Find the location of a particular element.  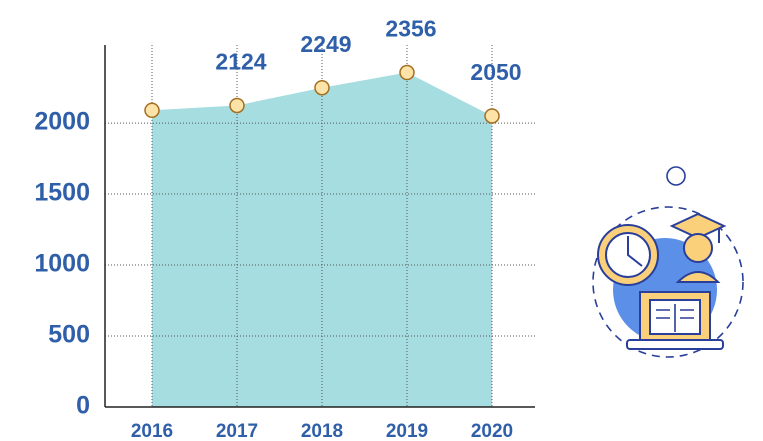

data-label: 2356 is located at coordinates (410, 29).